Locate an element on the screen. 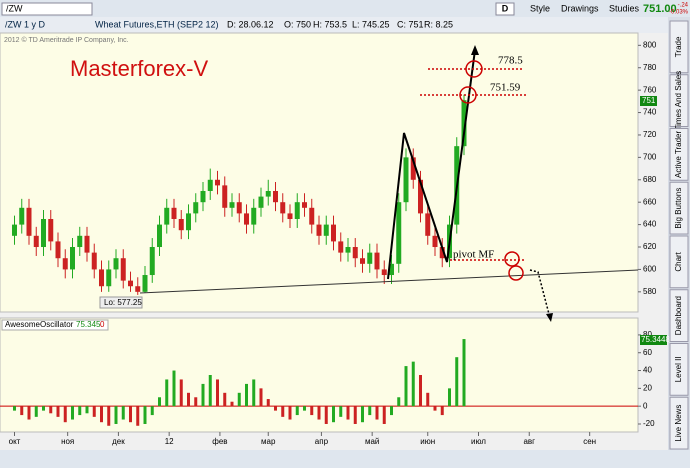 This screenshot has width=690, height=468. projection-arrow is located at coordinates (540, 294).